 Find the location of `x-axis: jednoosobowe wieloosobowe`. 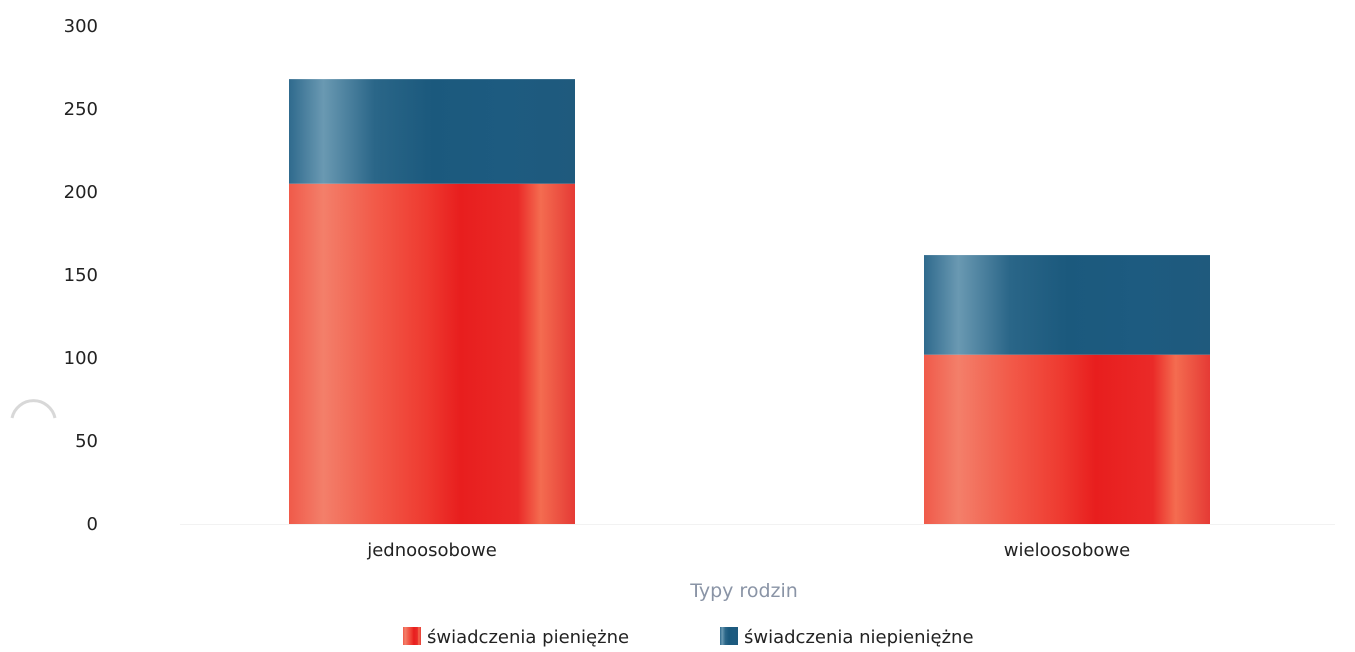

x-axis: jednoosobowe wieloosobowe is located at coordinates (748, 550).